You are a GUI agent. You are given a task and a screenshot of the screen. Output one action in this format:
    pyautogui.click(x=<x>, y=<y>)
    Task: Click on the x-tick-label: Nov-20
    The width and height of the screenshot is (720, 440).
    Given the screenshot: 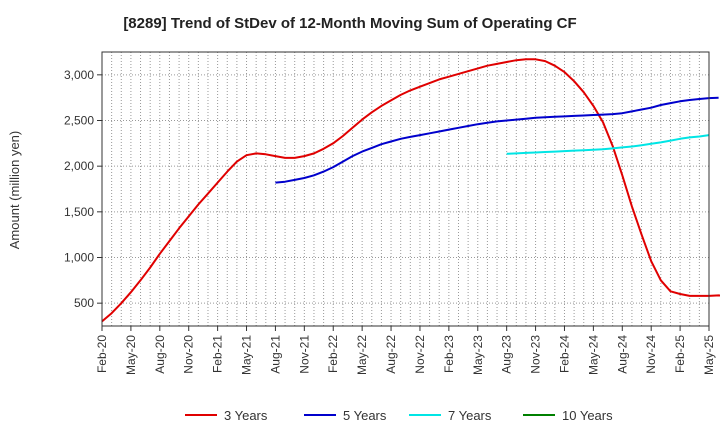 What is the action you would take?
    pyautogui.click(x=189, y=354)
    